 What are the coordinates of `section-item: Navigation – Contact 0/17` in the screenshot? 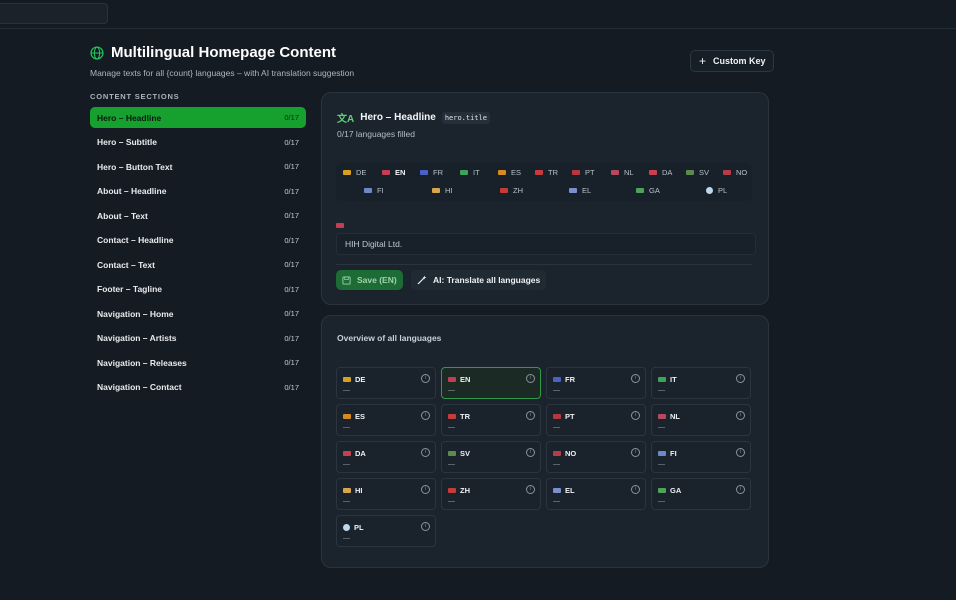 It's located at (198, 387).